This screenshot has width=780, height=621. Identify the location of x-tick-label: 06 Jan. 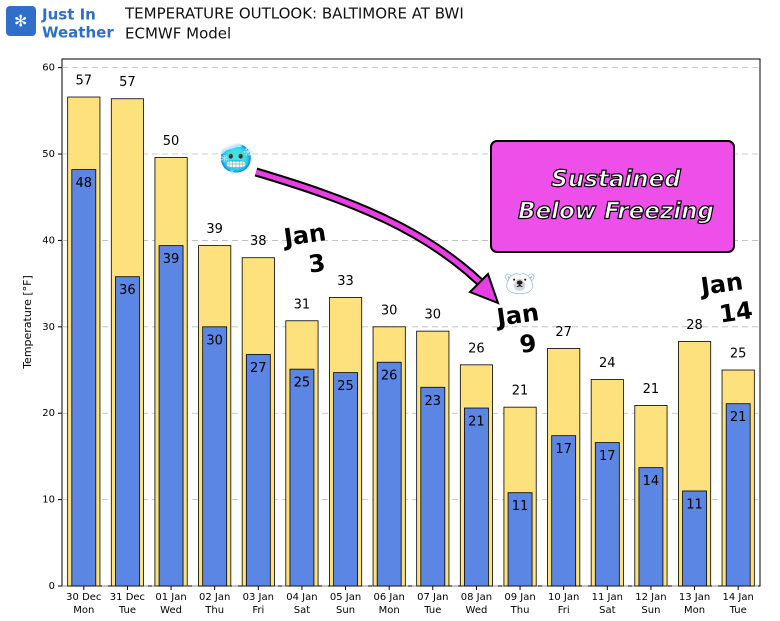
(389, 597).